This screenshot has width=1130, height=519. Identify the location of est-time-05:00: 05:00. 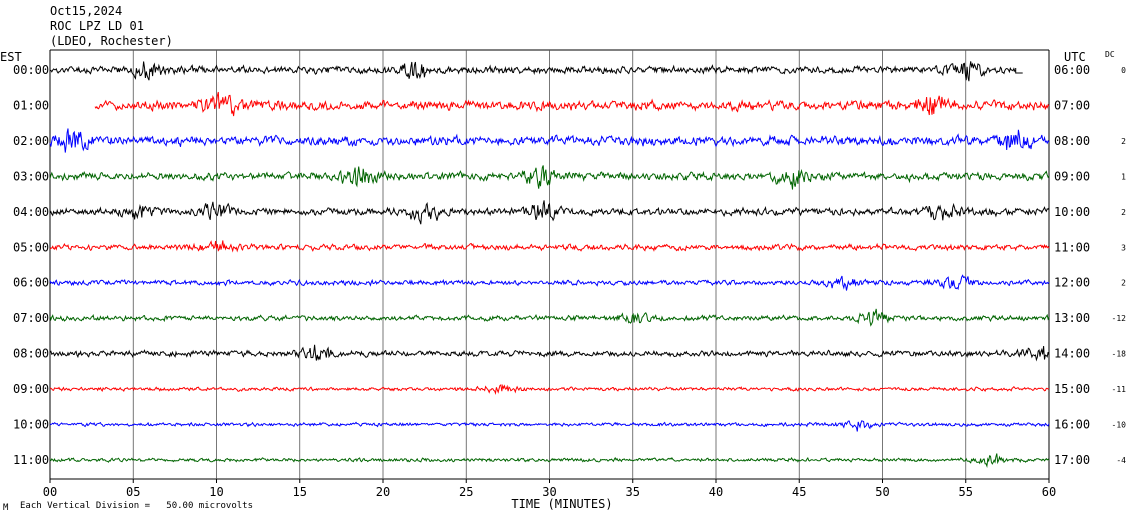
(31, 247).